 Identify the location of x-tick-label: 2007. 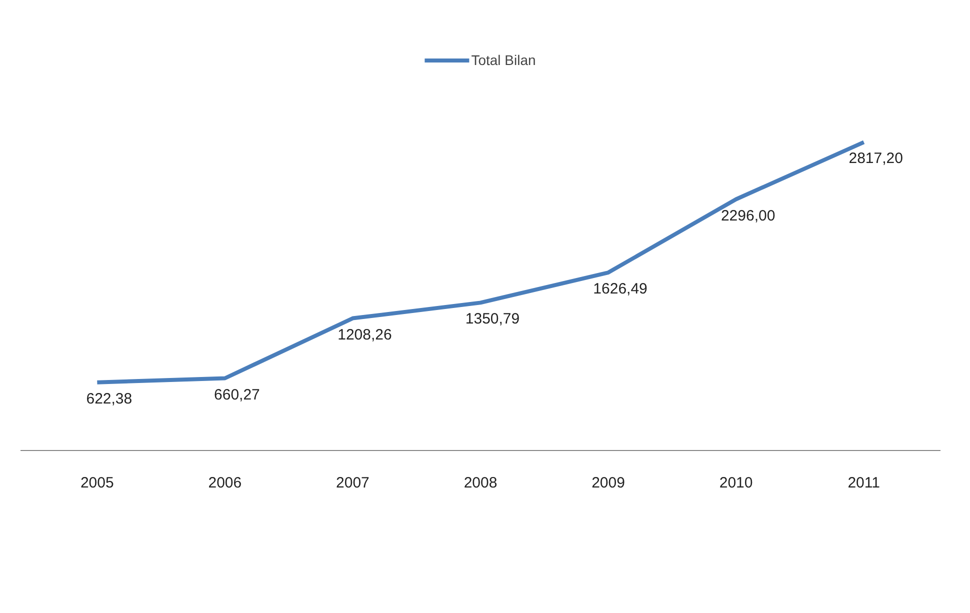
(353, 483).